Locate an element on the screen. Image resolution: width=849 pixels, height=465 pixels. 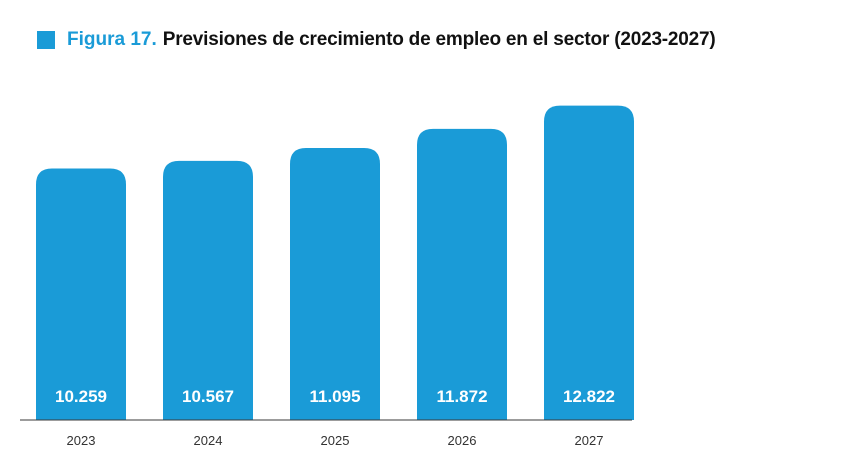
bar-2023 is located at coordinates (81, 294).